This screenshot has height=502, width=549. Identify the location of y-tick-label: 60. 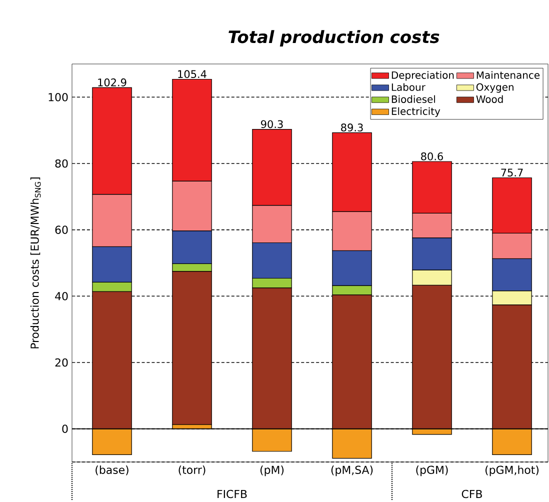
(61, 230).